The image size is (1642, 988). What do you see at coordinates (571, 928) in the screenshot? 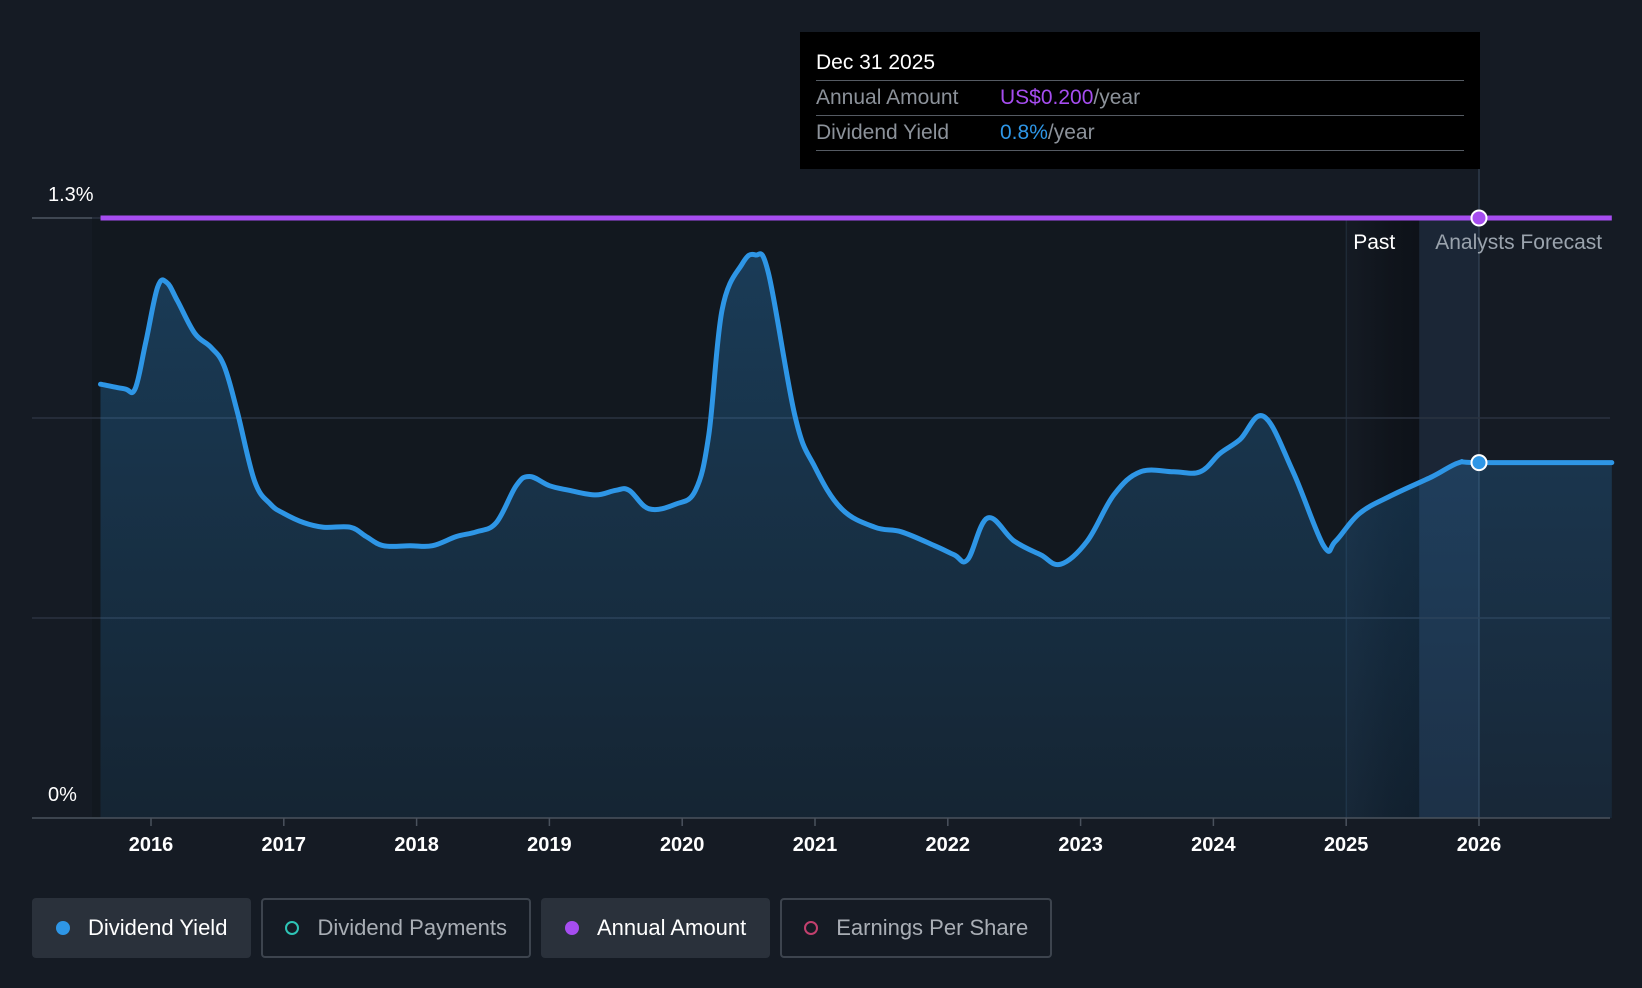
I see `legend-dot-annual-amount-icon` at bounding box center [571, 928].